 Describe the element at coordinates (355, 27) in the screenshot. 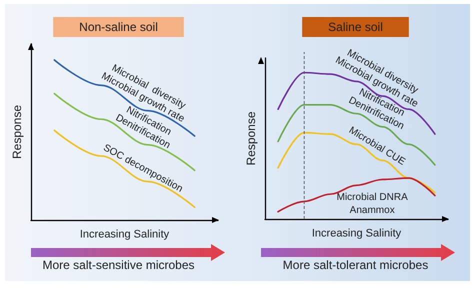

I see `chart-title: Saline soil` at that location.